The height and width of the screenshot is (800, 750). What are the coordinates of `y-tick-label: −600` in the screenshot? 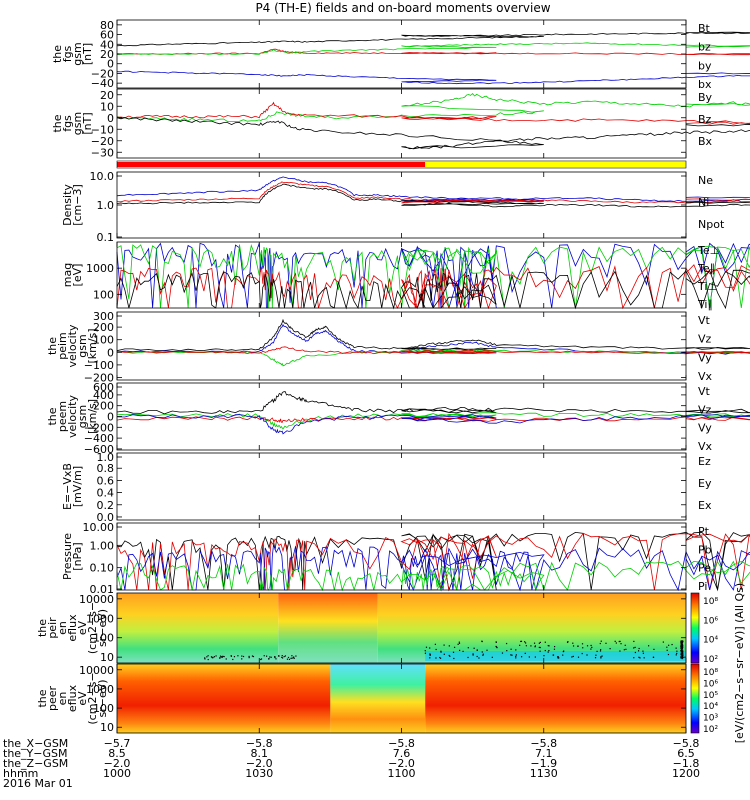 It's located at (99, 449).